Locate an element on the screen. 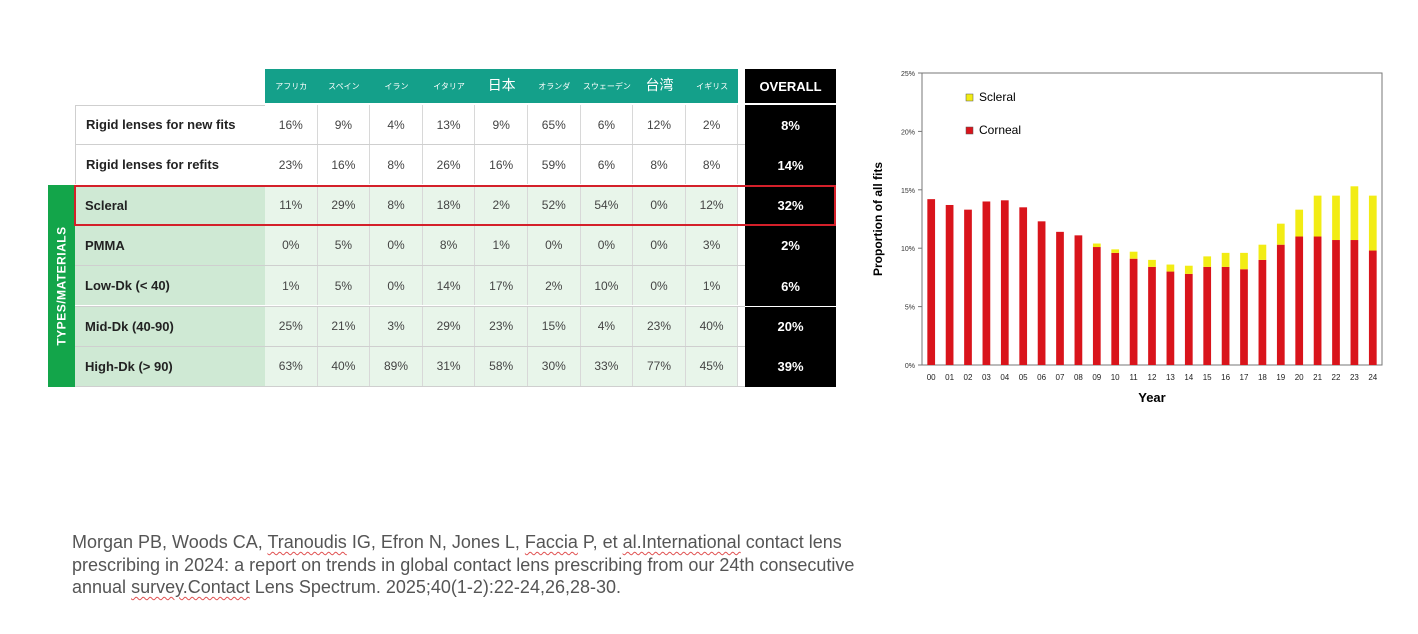 This screenshot has height=634, width=1418. row-label: Scleral is located at coordinates (170, 205).